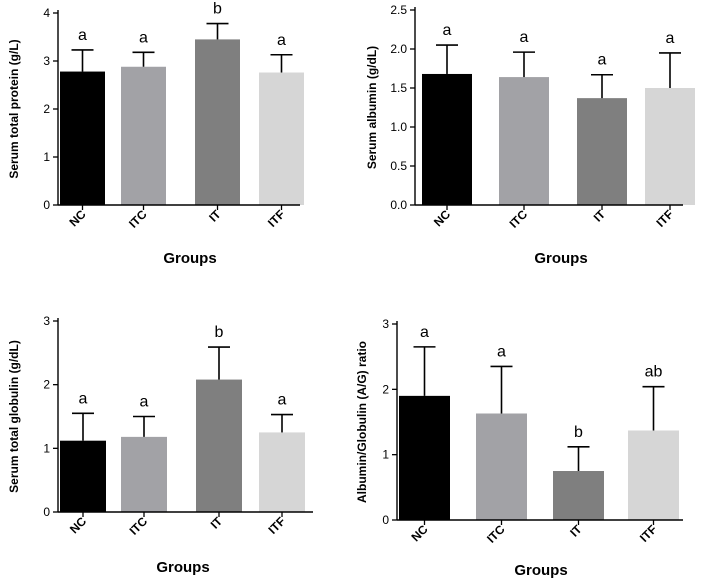 This screenshot has height=579, width=708. I want to click on y-axis-title: Serum albumin (g/dL), so click(372, 107).